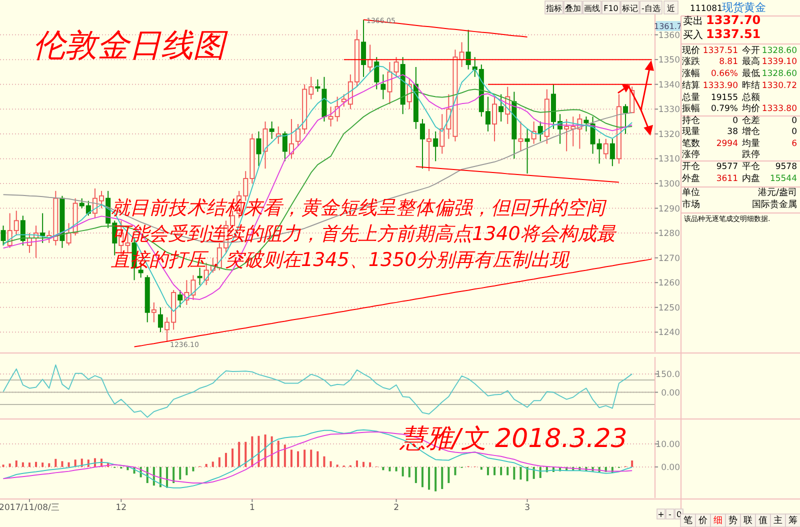 The width and height of the screenshot is (800, 527). What do you see at coordinates (793, 520) in the screenshot?
I see `text: 筹` at bounding box center [793, 520].